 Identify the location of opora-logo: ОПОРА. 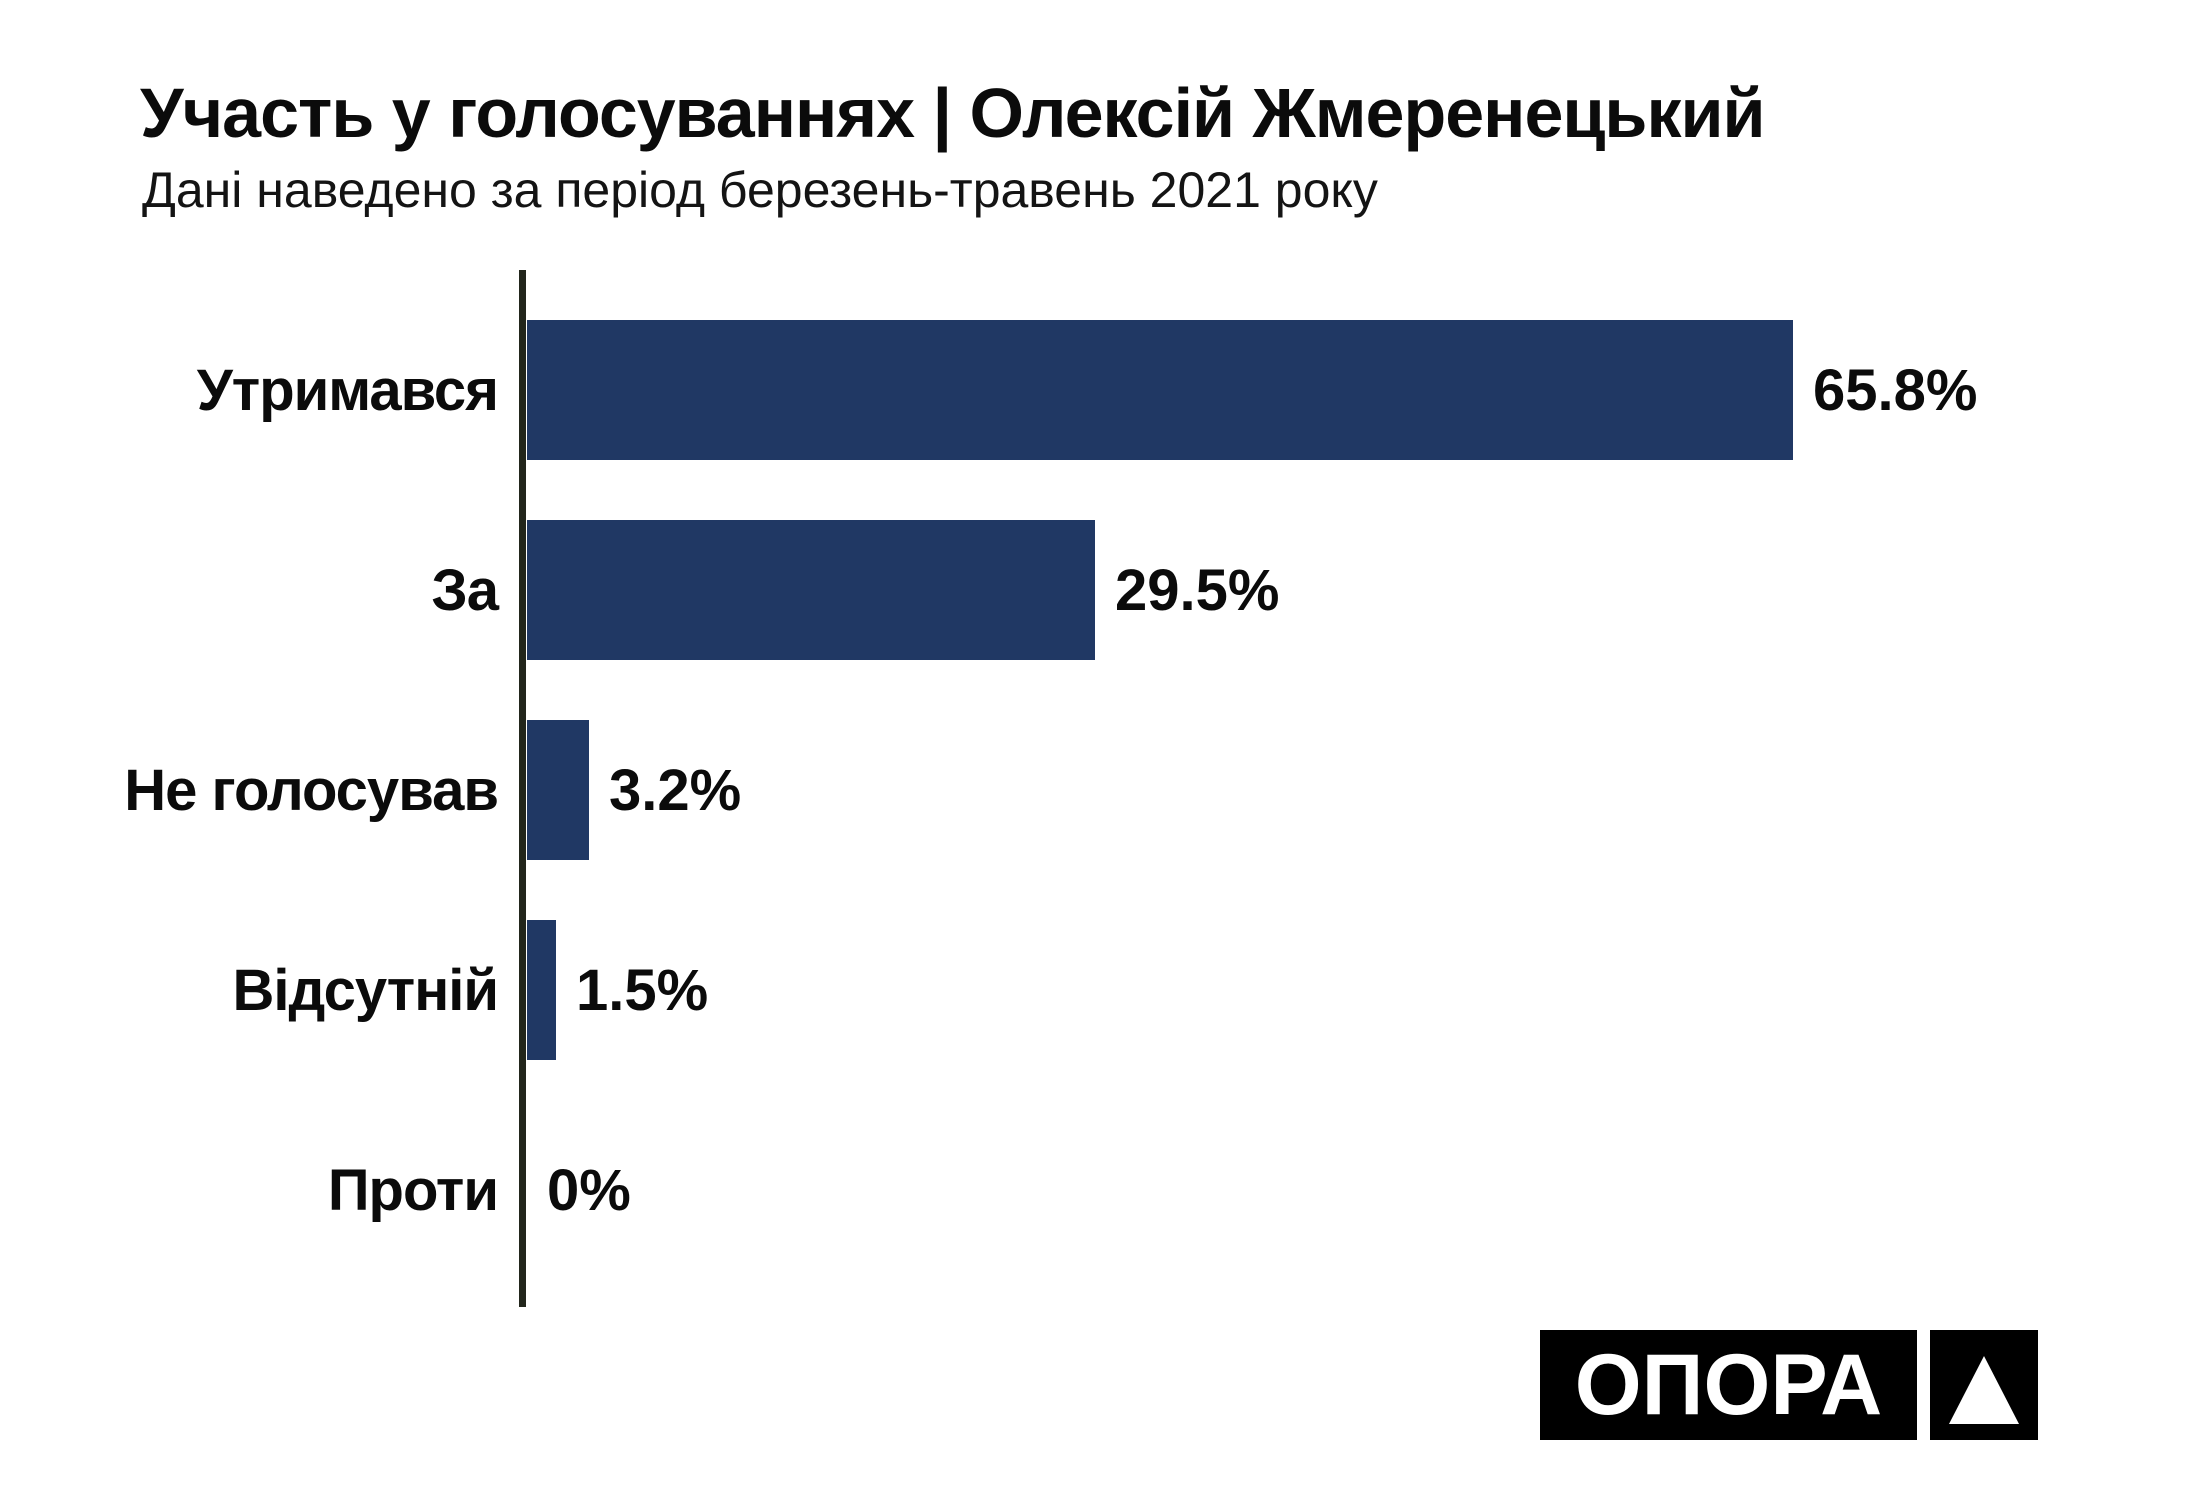
(1789, 1385).